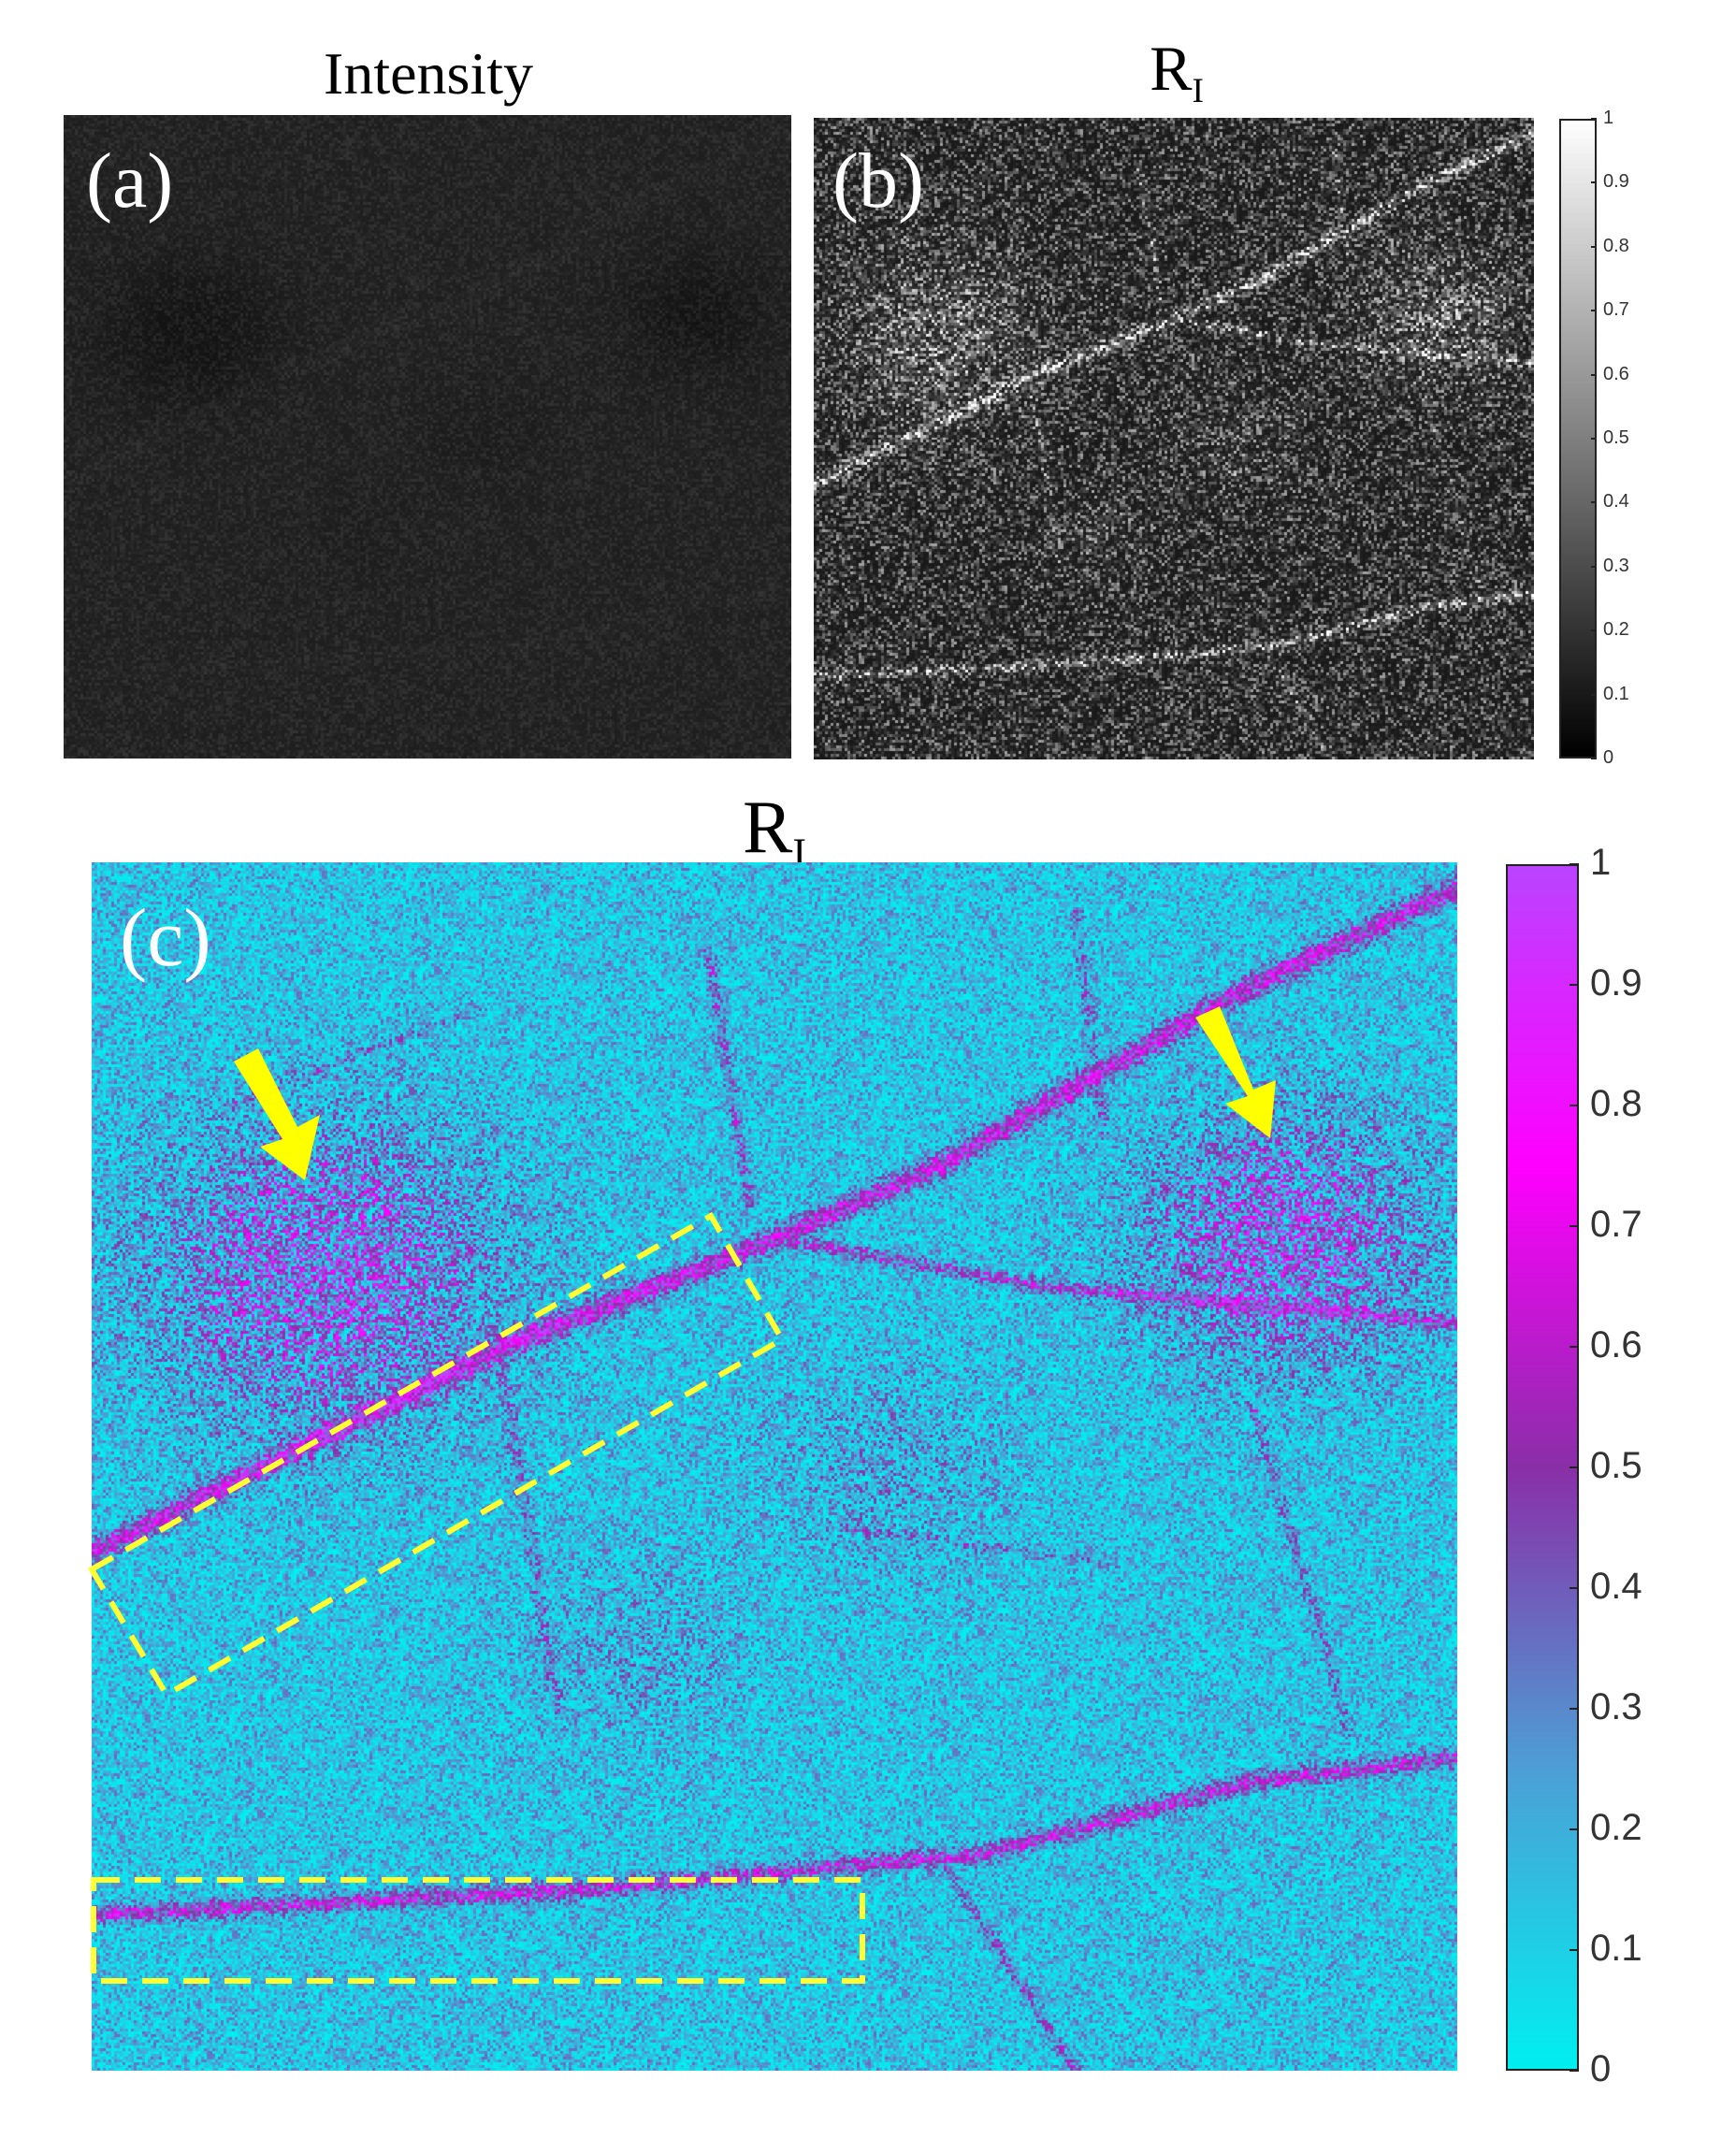  Describe the element at coordinates (1171, 68) in the screenshot. I see `panel-b-title-main: R` at that location.